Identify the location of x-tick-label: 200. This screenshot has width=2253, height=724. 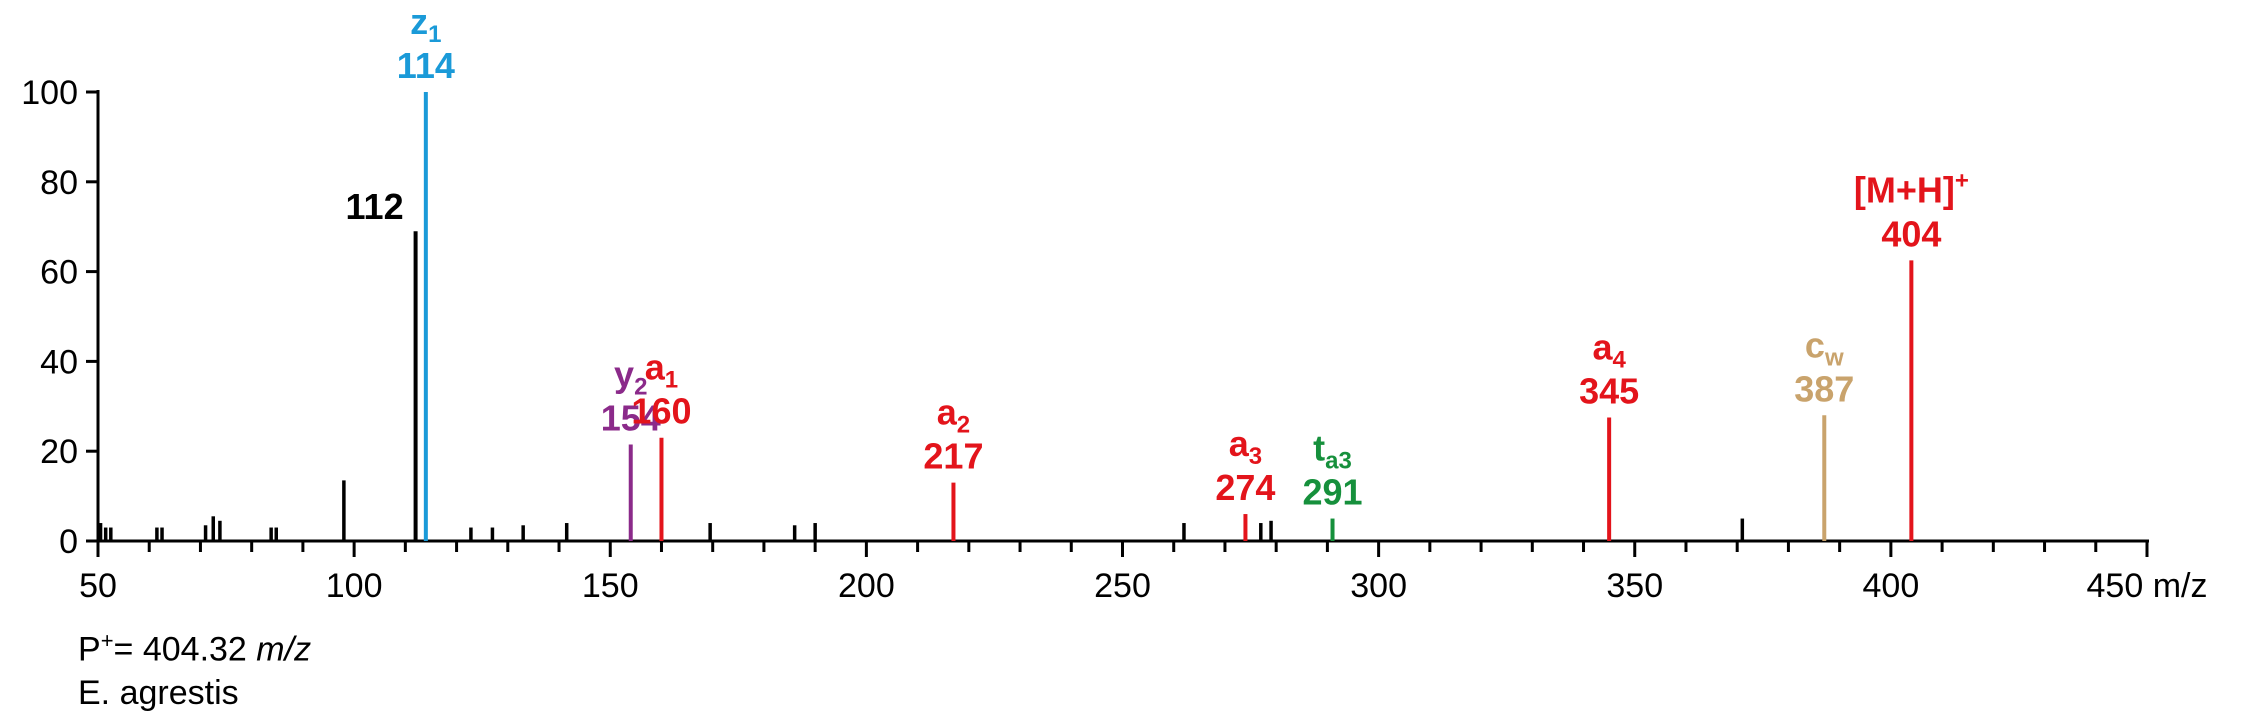
(866, 586).